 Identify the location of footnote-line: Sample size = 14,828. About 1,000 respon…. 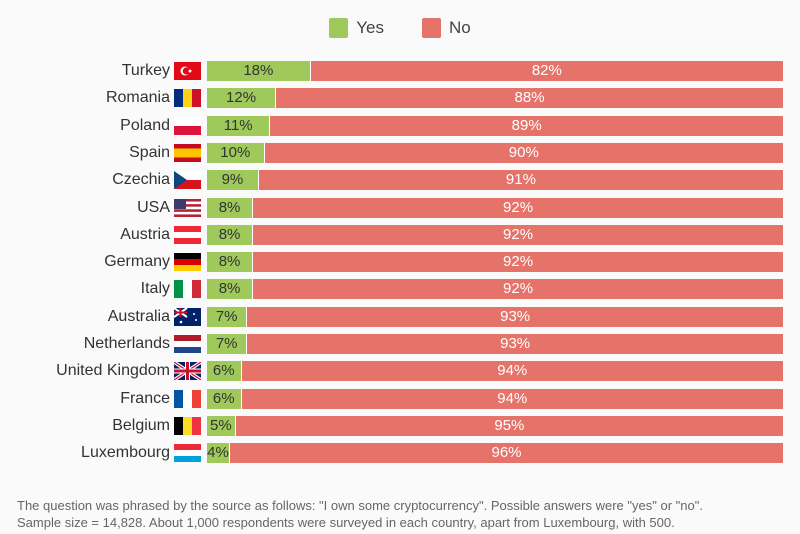
(346, 522).